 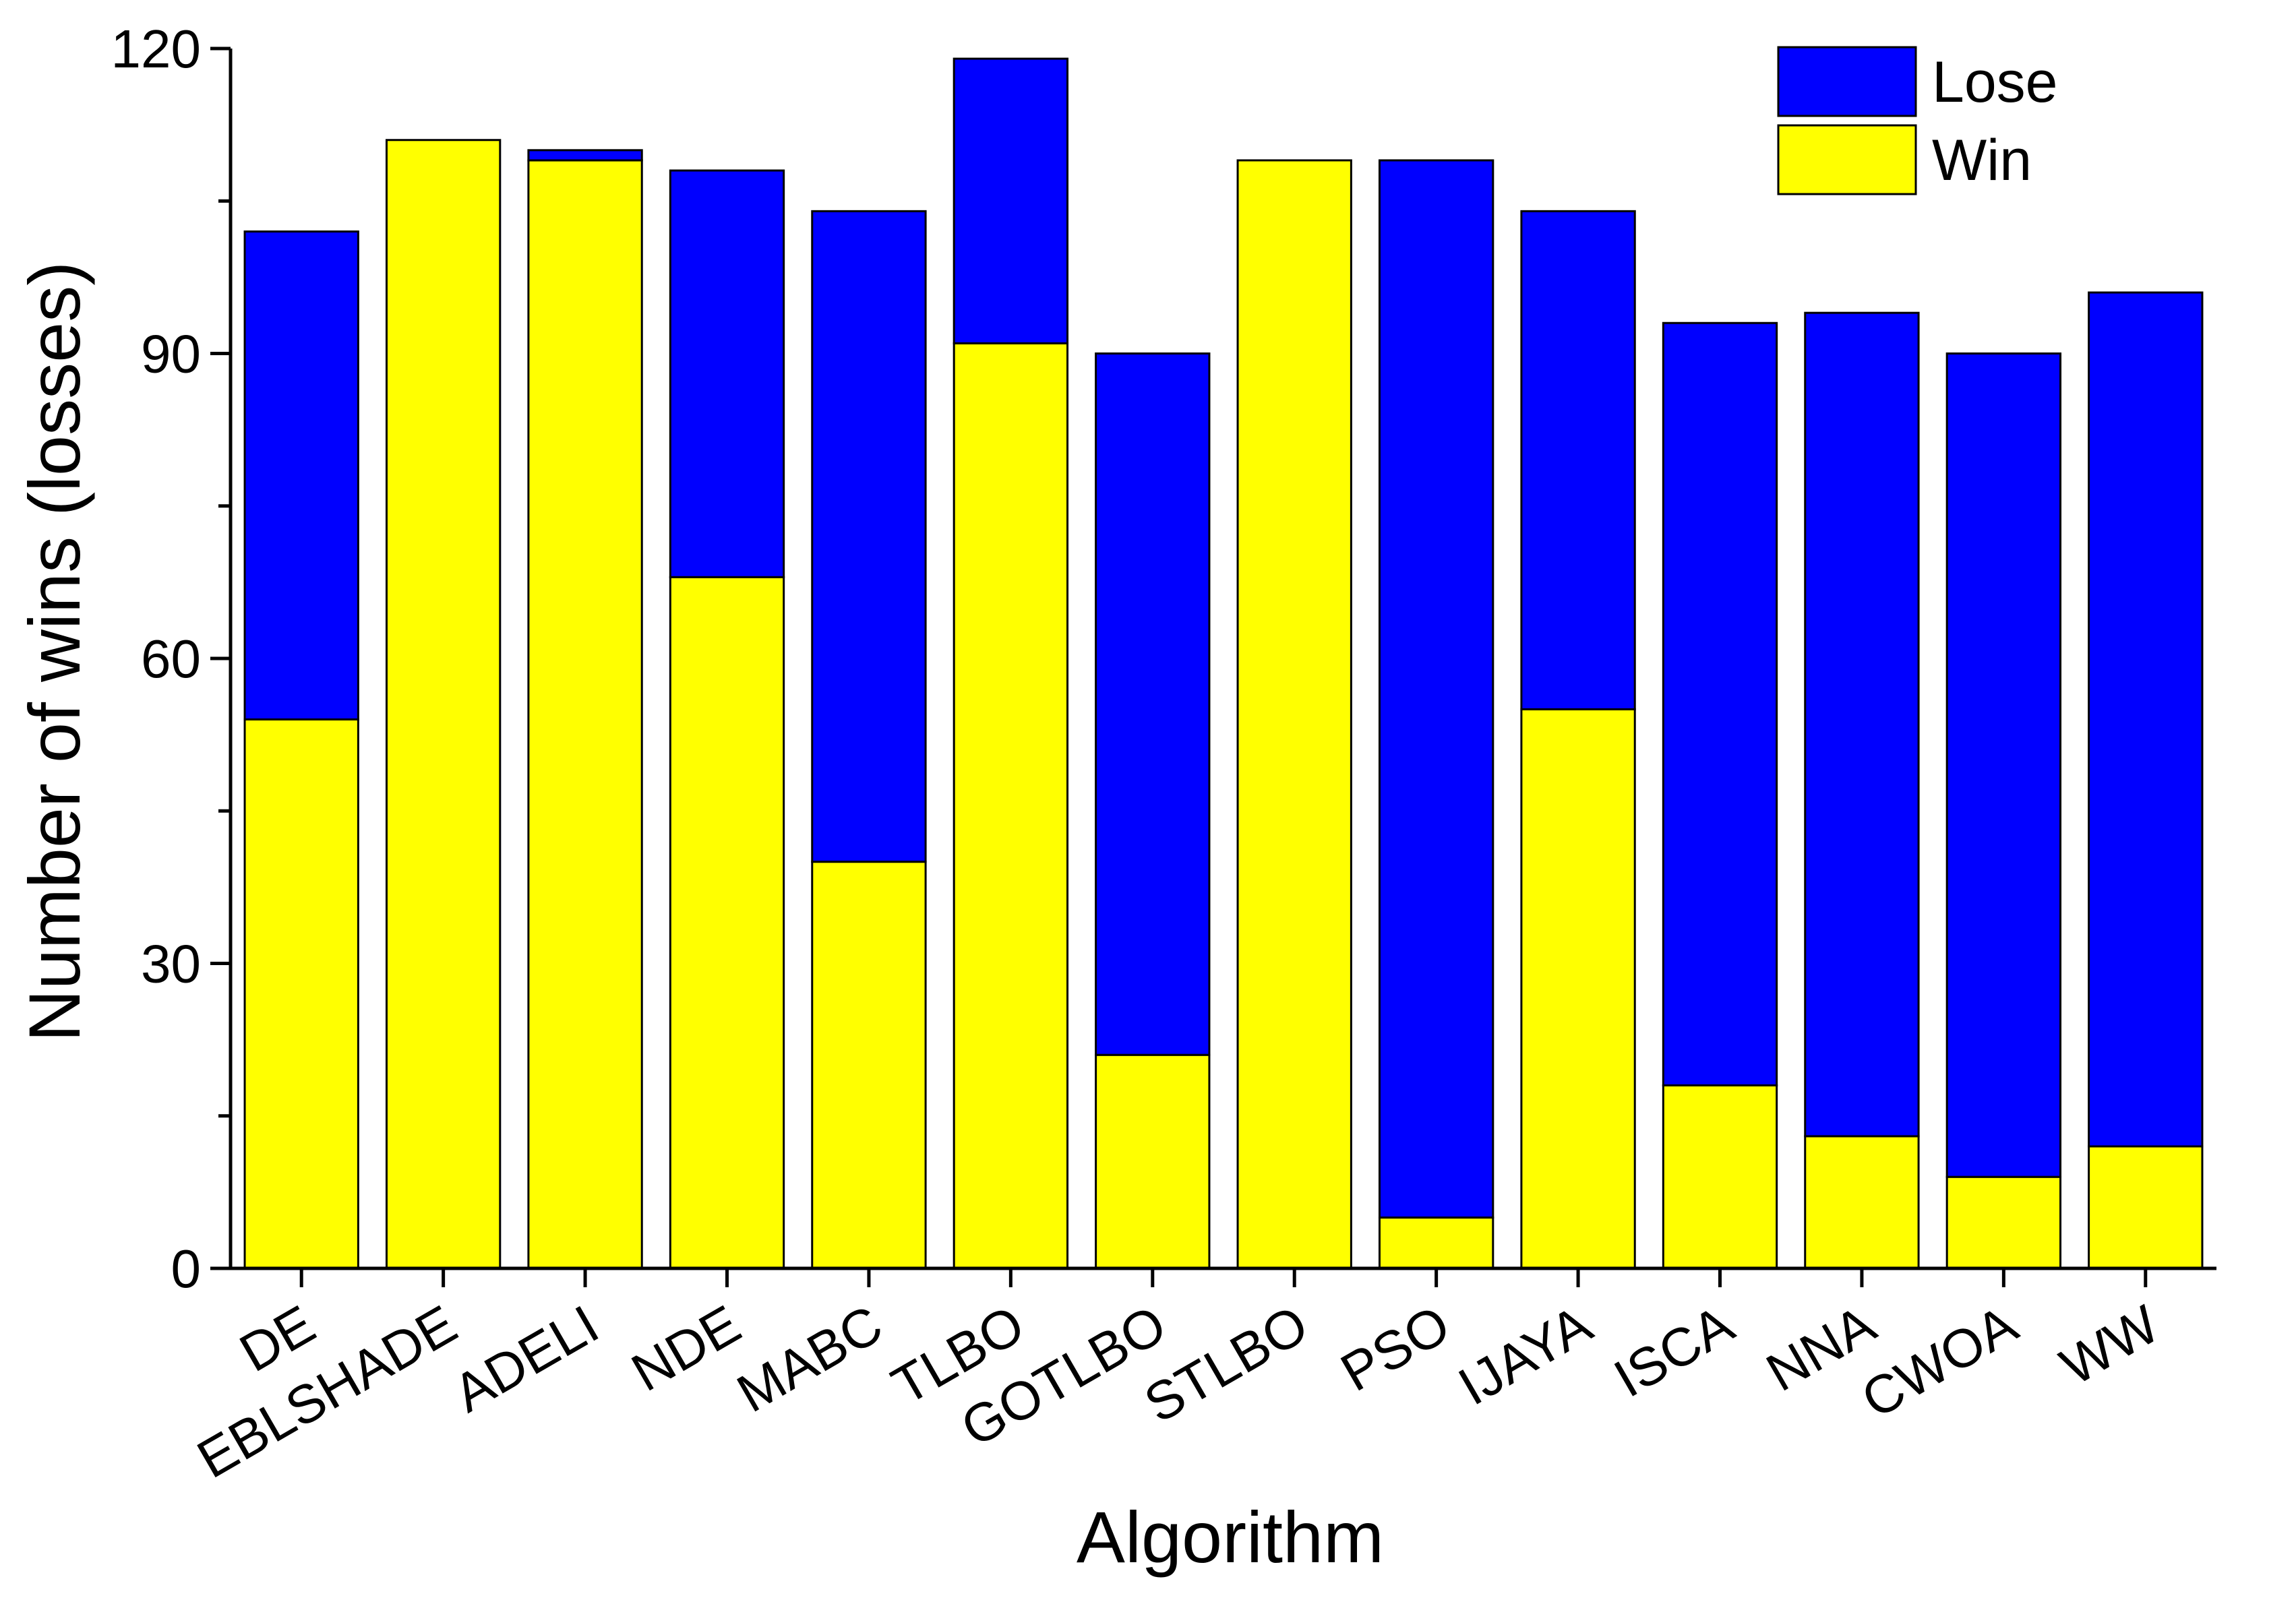 What do you see at coordinates (1226, 1364) in the screenshot?
I see `x-tick-label-stlbo: STLBO` at bounding box center [1226, 1364].